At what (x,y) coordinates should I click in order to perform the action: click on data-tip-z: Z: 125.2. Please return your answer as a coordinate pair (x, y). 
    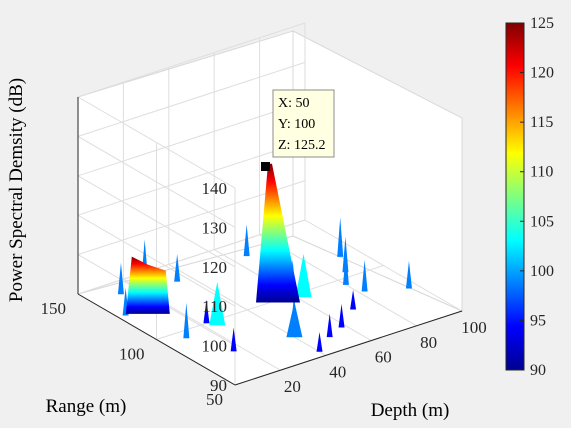
    Looking at the image, I should click on (301, 145).